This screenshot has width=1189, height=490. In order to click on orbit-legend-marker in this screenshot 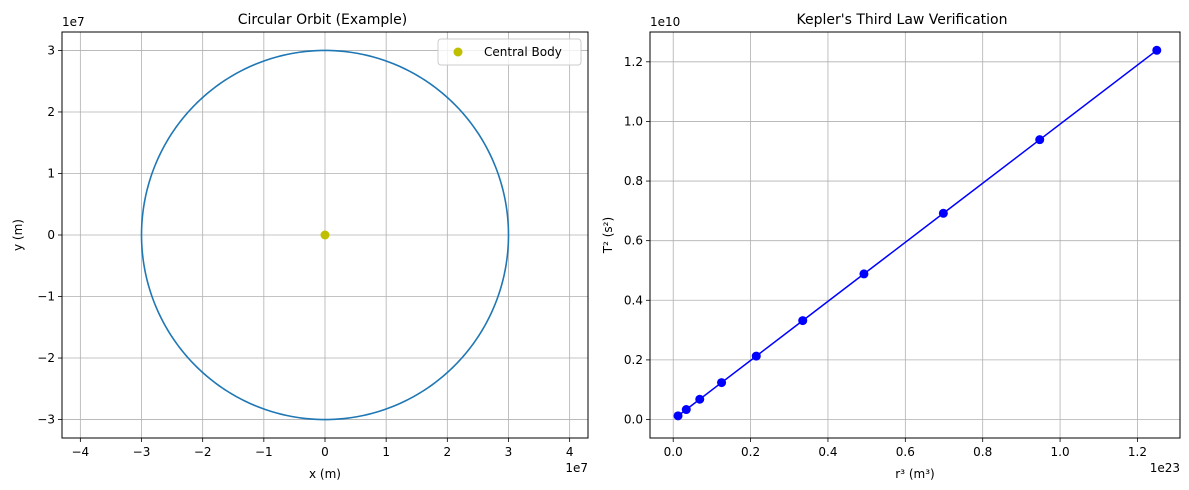, I will do `click(458, 52)`.